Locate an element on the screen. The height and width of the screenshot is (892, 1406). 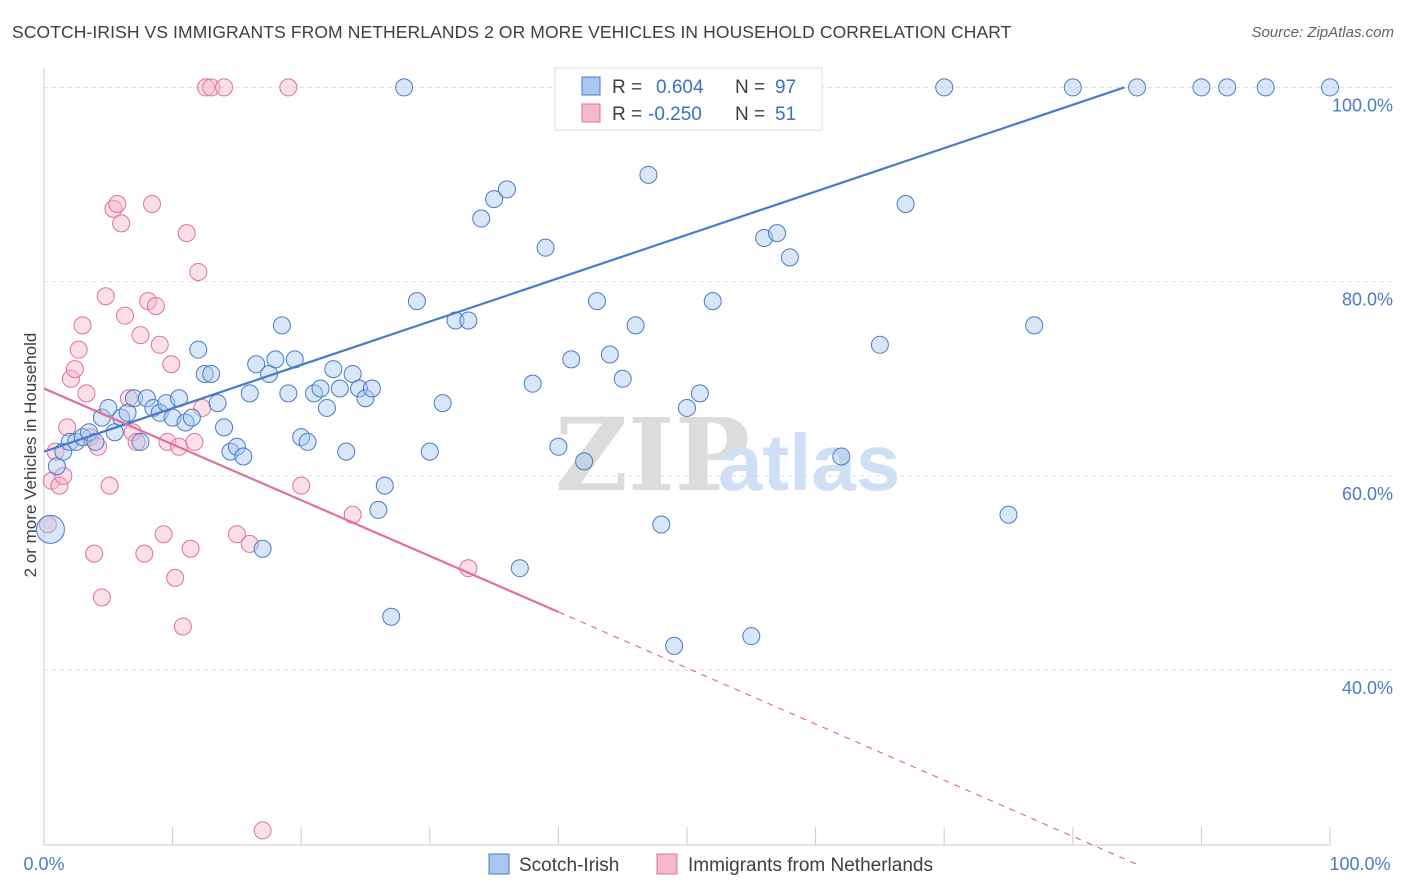
x-tick-label-100: 100.0% is located at coordinates (1359, 864).